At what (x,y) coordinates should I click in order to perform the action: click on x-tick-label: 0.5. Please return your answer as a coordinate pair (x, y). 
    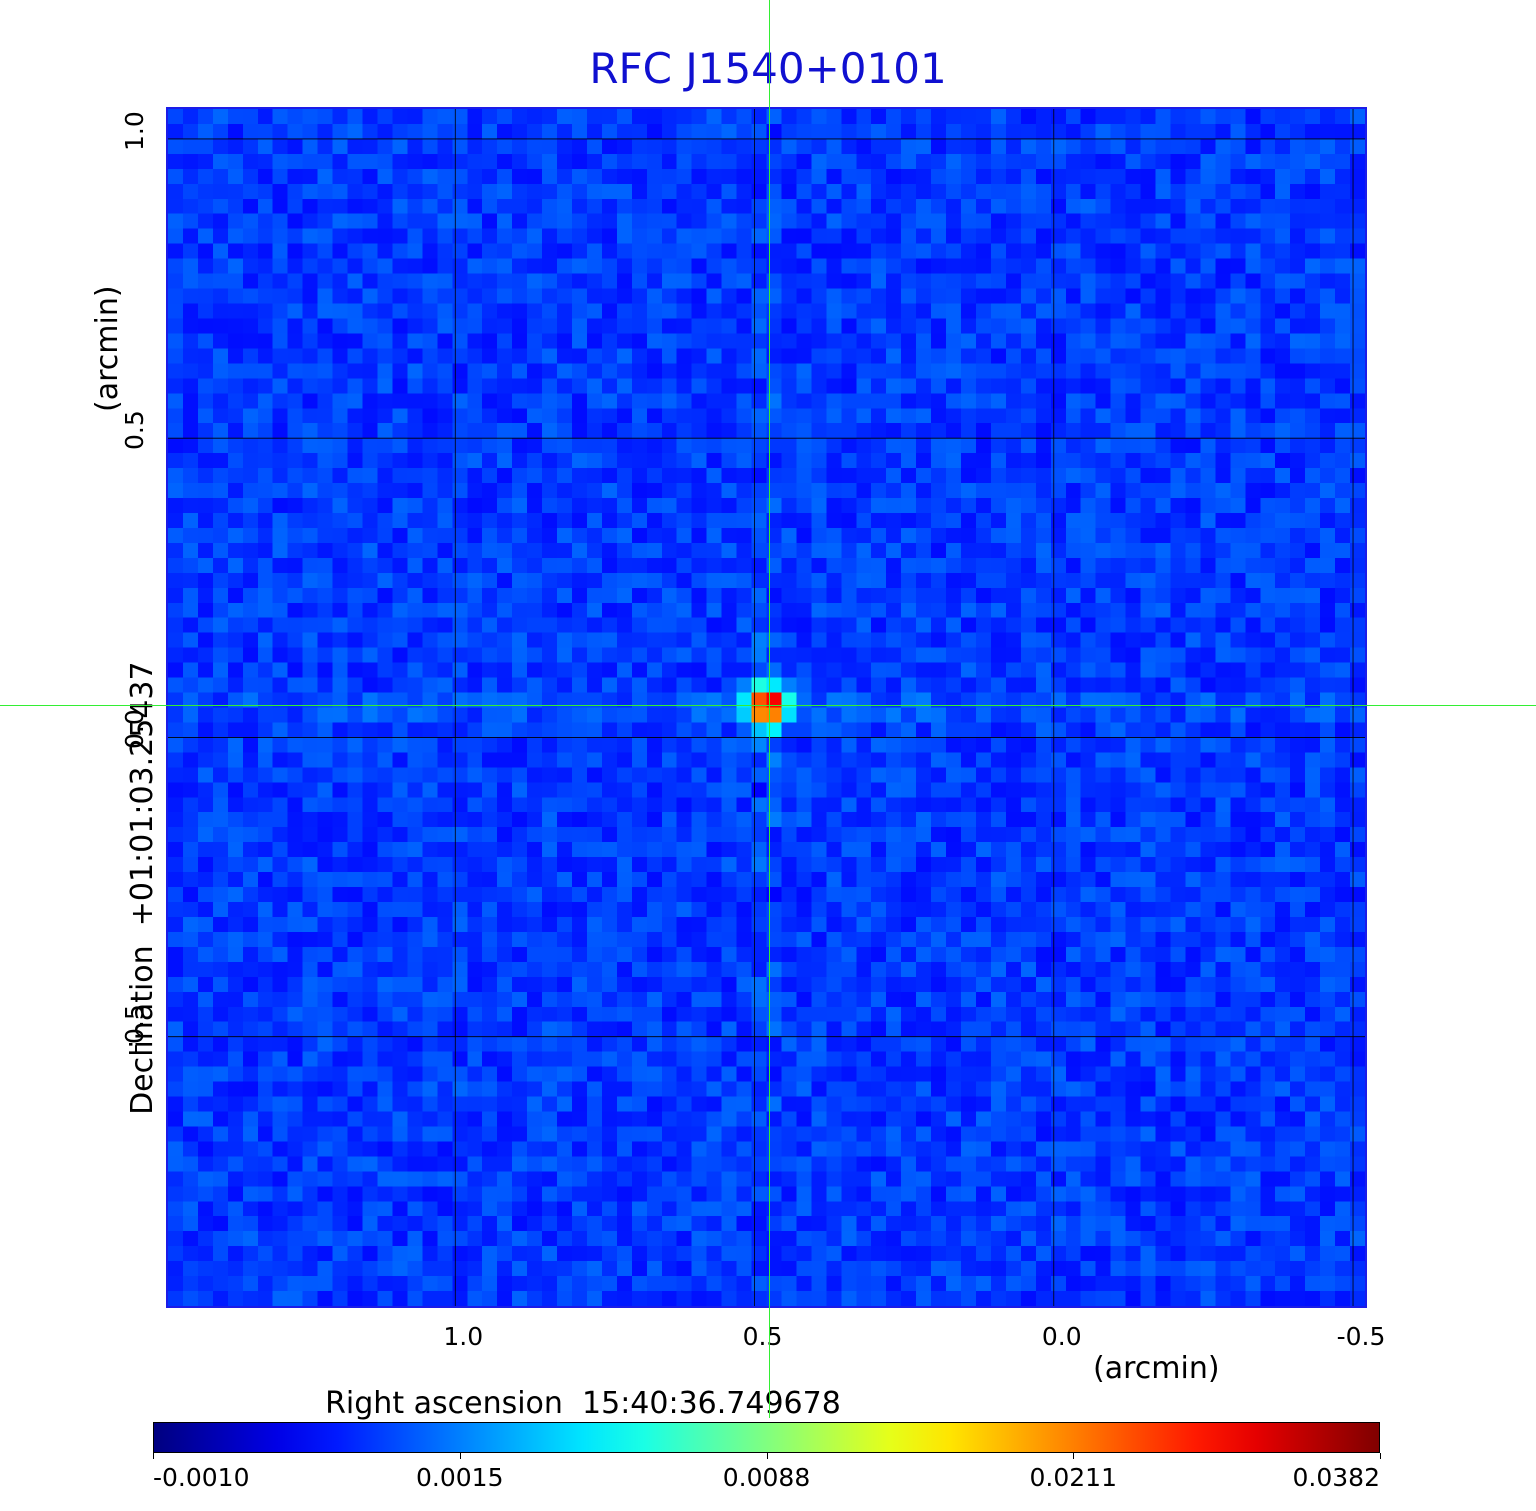
    Looking at the image, I should click on (762, 1336).